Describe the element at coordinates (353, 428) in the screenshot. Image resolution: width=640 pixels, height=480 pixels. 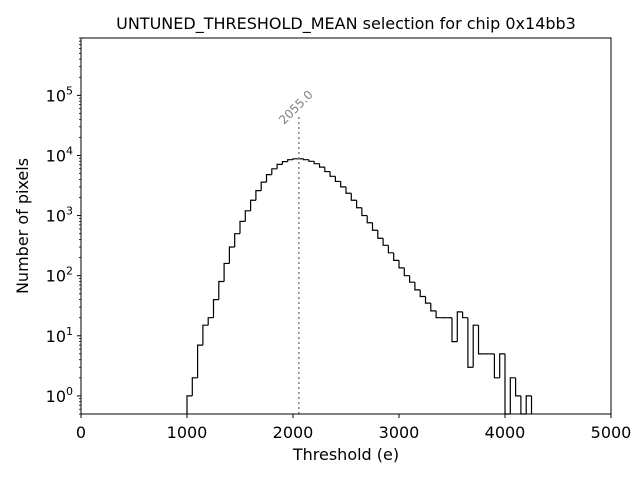
I see `x-axis: 0 1000 2000 3000 4000 5000` at that location.